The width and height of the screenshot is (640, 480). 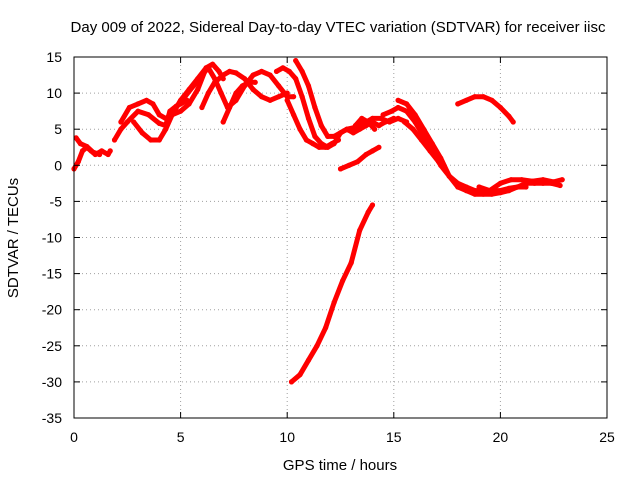 What do you see at coordinates (54, 57) in the screenshot?
I see `y-tick-label: 15` at bounding box center [54, 57].